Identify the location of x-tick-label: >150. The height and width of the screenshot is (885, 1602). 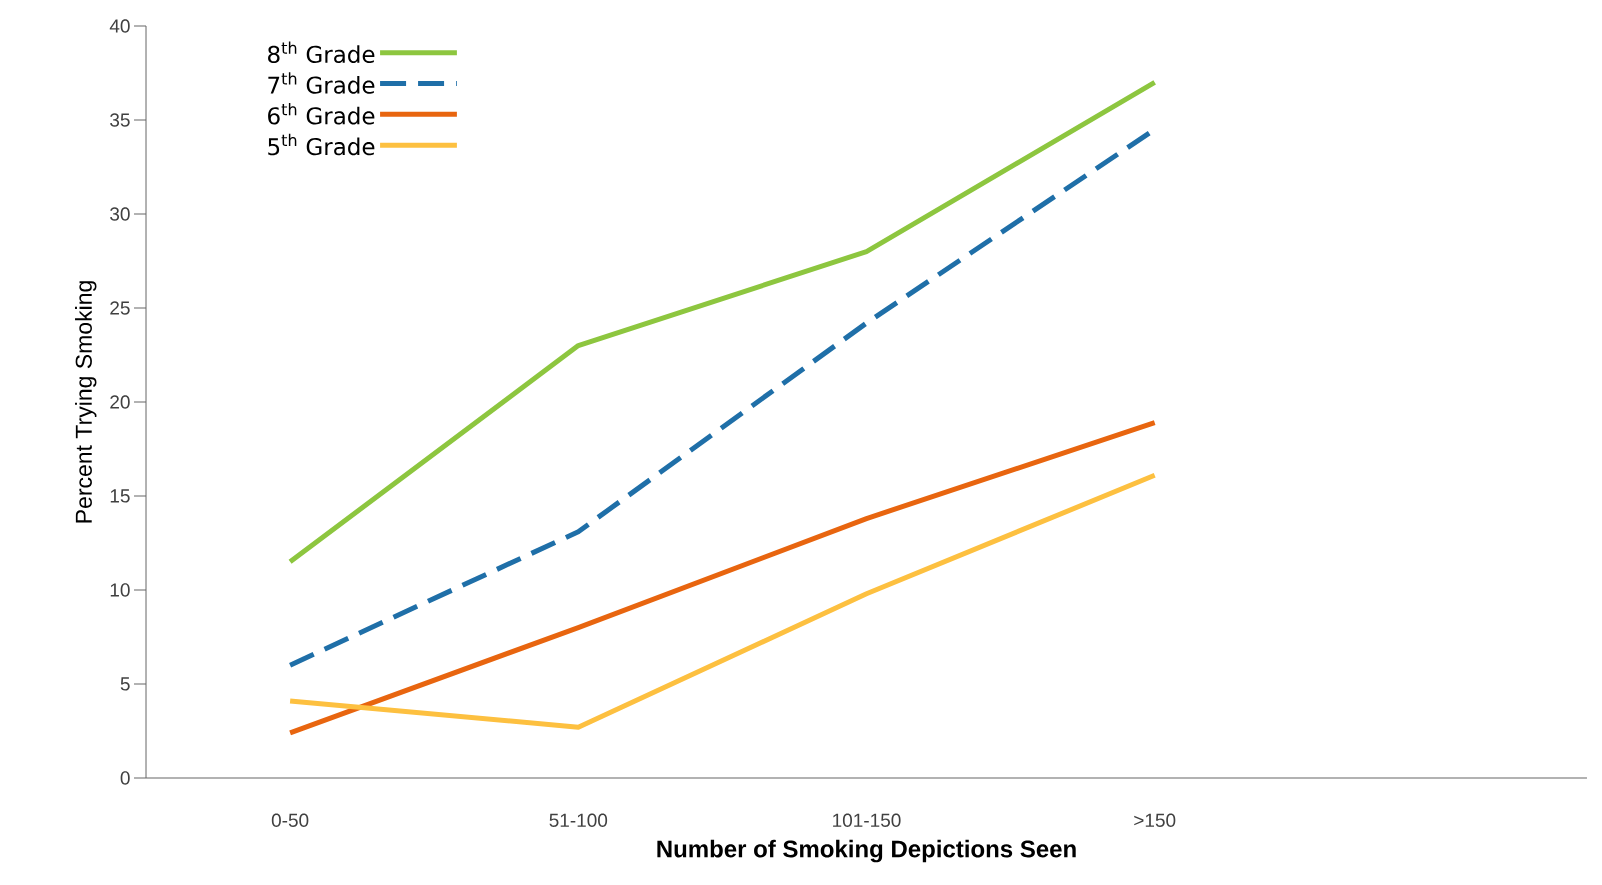
(1155, 820).